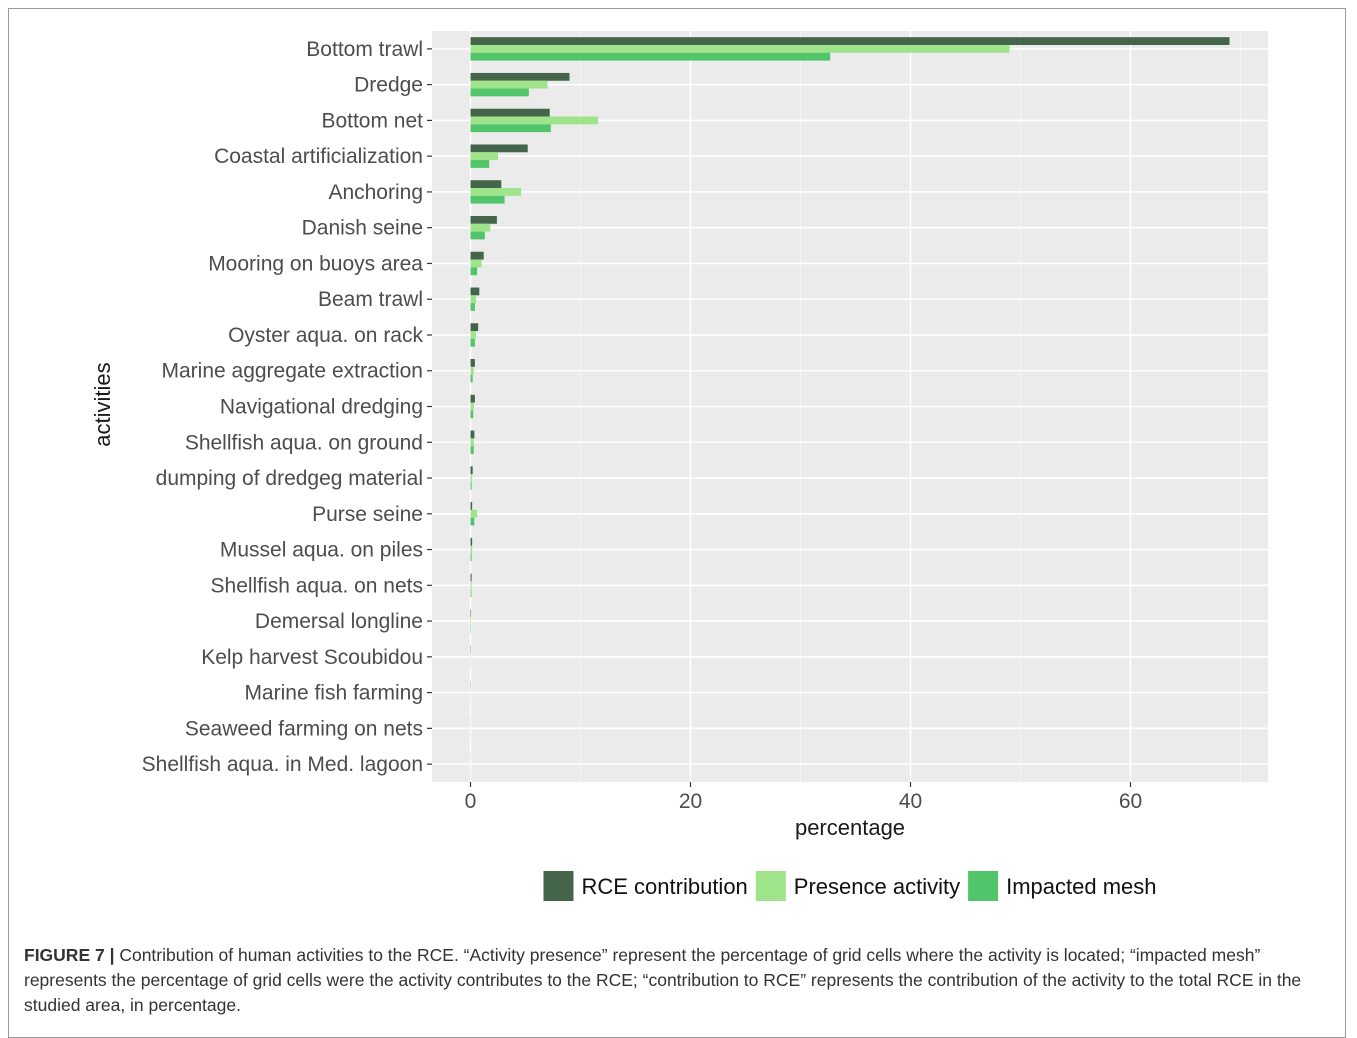 The image size is (1357, 1038). I want to click on y-axis-title: activities, so click(102, 404).